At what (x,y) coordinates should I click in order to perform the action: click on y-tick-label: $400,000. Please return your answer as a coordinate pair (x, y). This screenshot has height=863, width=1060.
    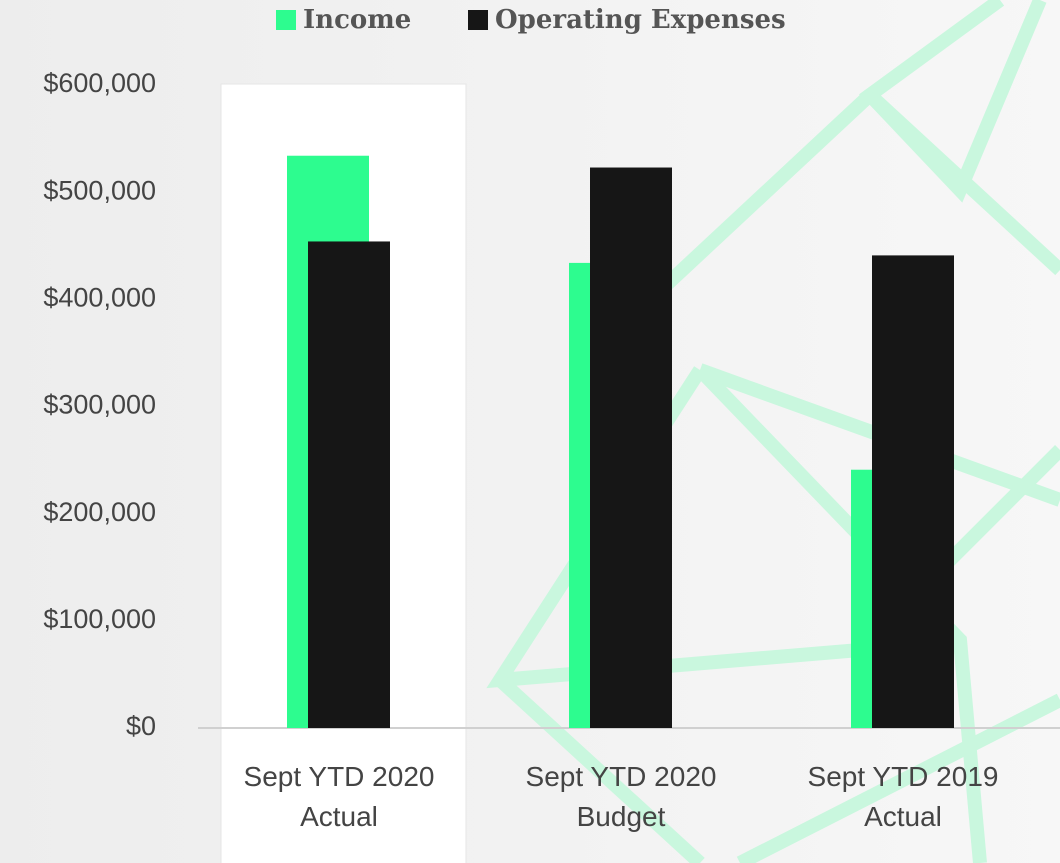
    Looking at the image, I should click on (99, 297).